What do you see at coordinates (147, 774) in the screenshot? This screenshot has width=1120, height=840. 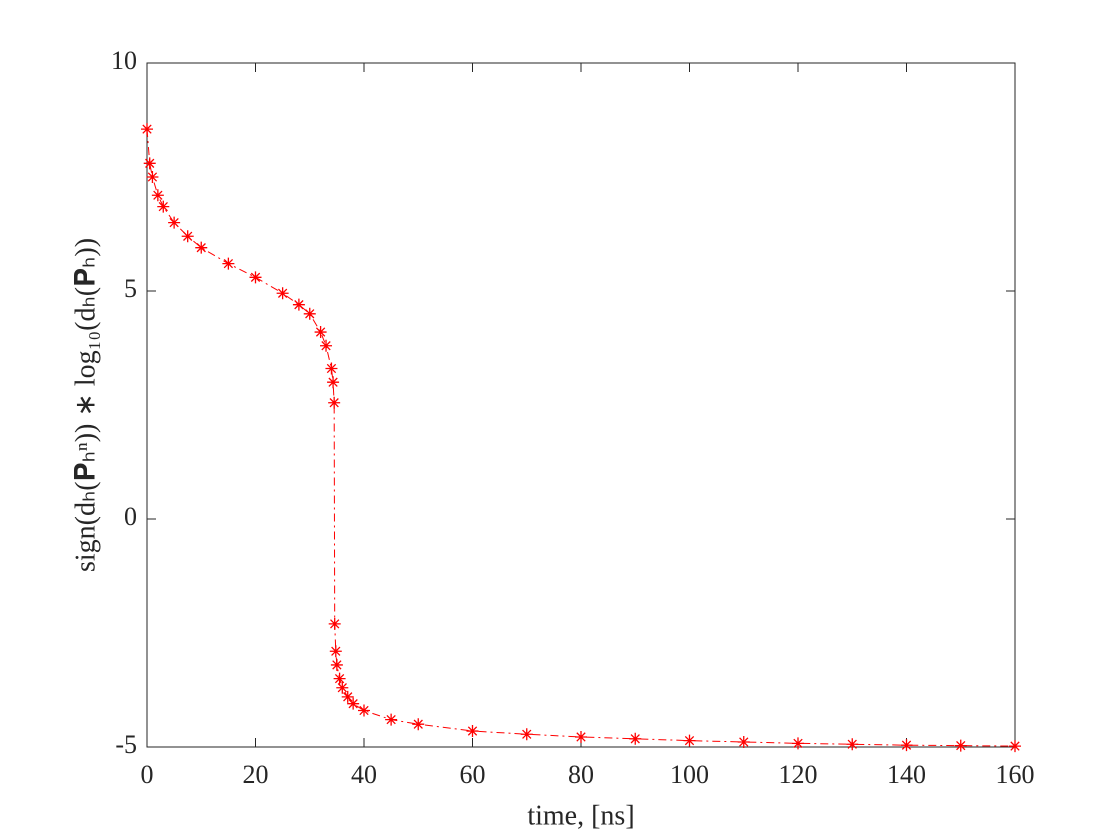 I see `x-tick-label: 0` at bounding box center [147, 774].